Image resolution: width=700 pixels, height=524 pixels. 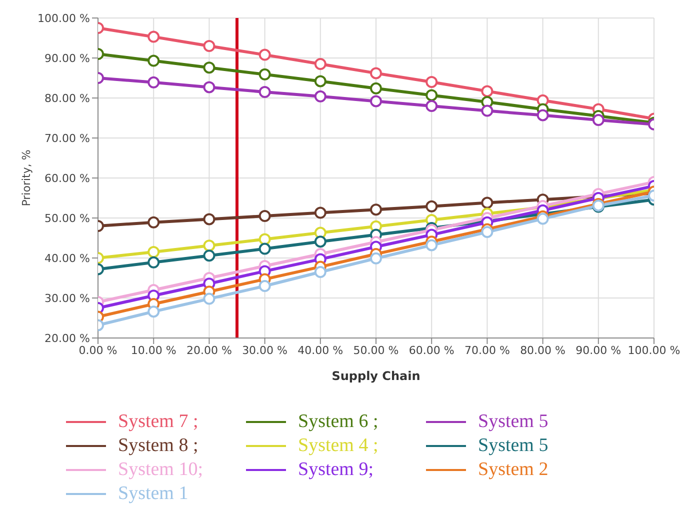 I want to click on legend-label: System 10;, so click(x=160, y=470).